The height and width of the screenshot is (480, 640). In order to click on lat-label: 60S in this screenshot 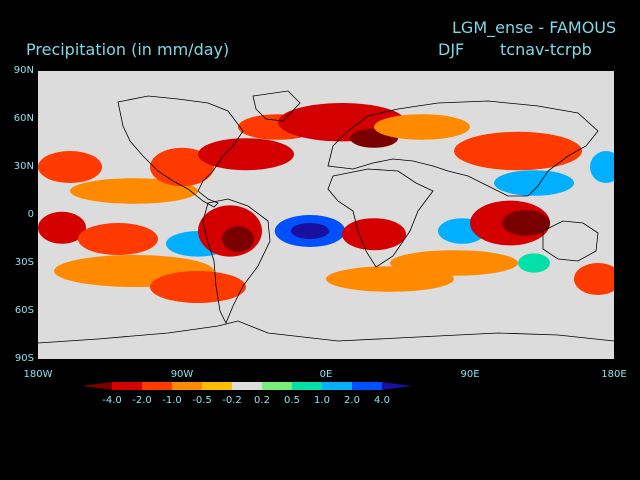, I will do `click(24, 310)`.